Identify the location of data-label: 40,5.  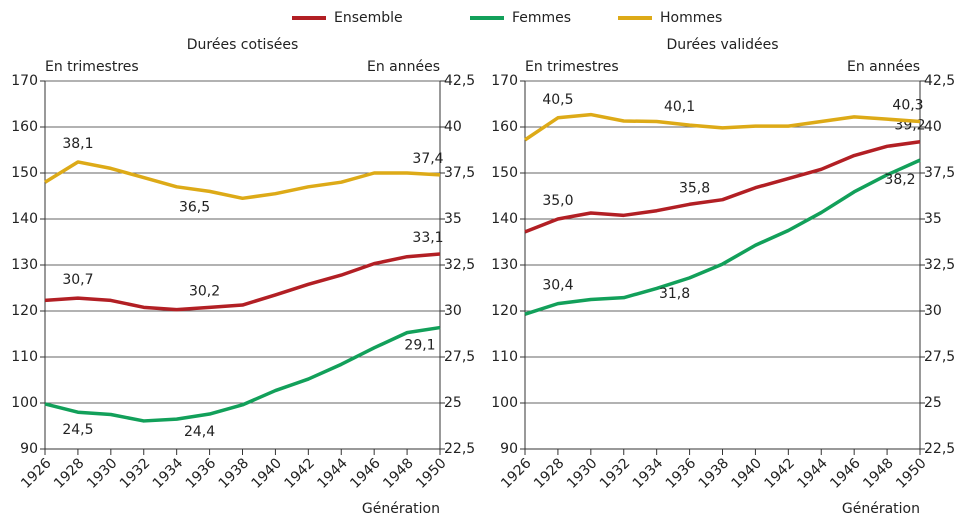
(557, 100).